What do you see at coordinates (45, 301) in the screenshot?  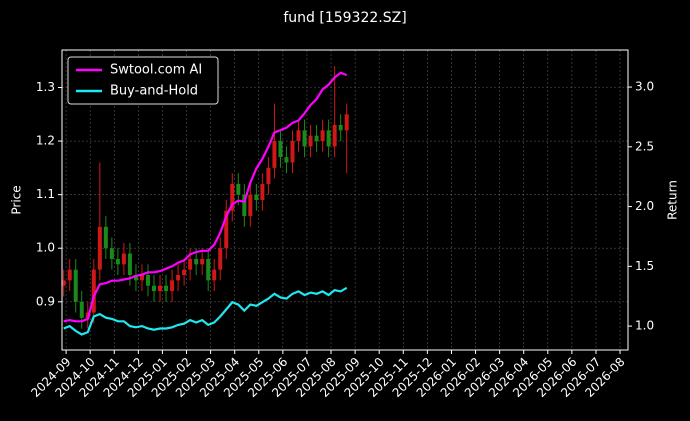 I see `y-tick-label: 0.9` at bounding box center [45, 301].